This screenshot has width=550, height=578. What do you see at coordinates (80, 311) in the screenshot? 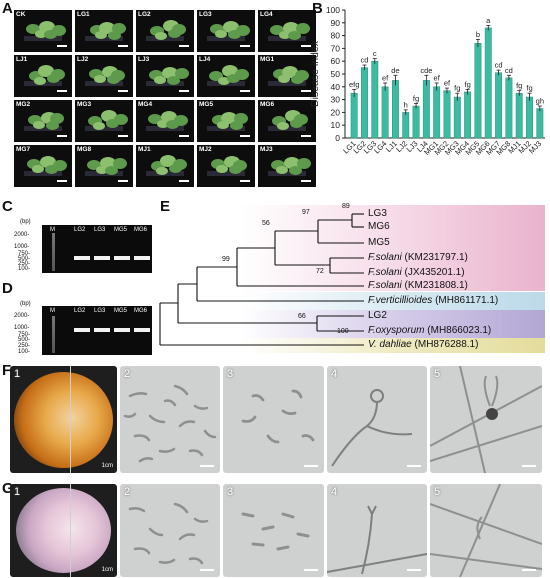
I see `gel-d-lane-lg2: LG2` at bounding box center [80, 311].